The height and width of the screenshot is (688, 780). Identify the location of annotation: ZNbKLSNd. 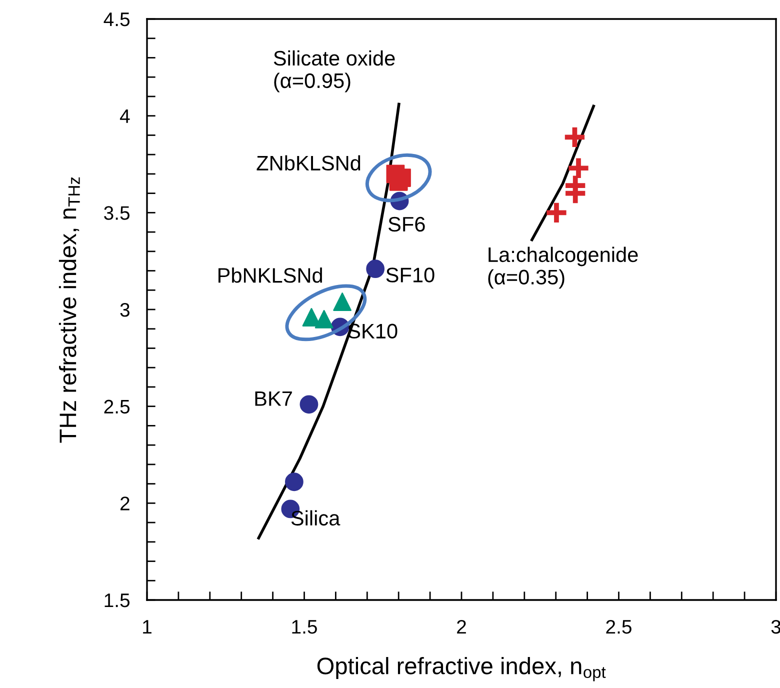
(308, 163).